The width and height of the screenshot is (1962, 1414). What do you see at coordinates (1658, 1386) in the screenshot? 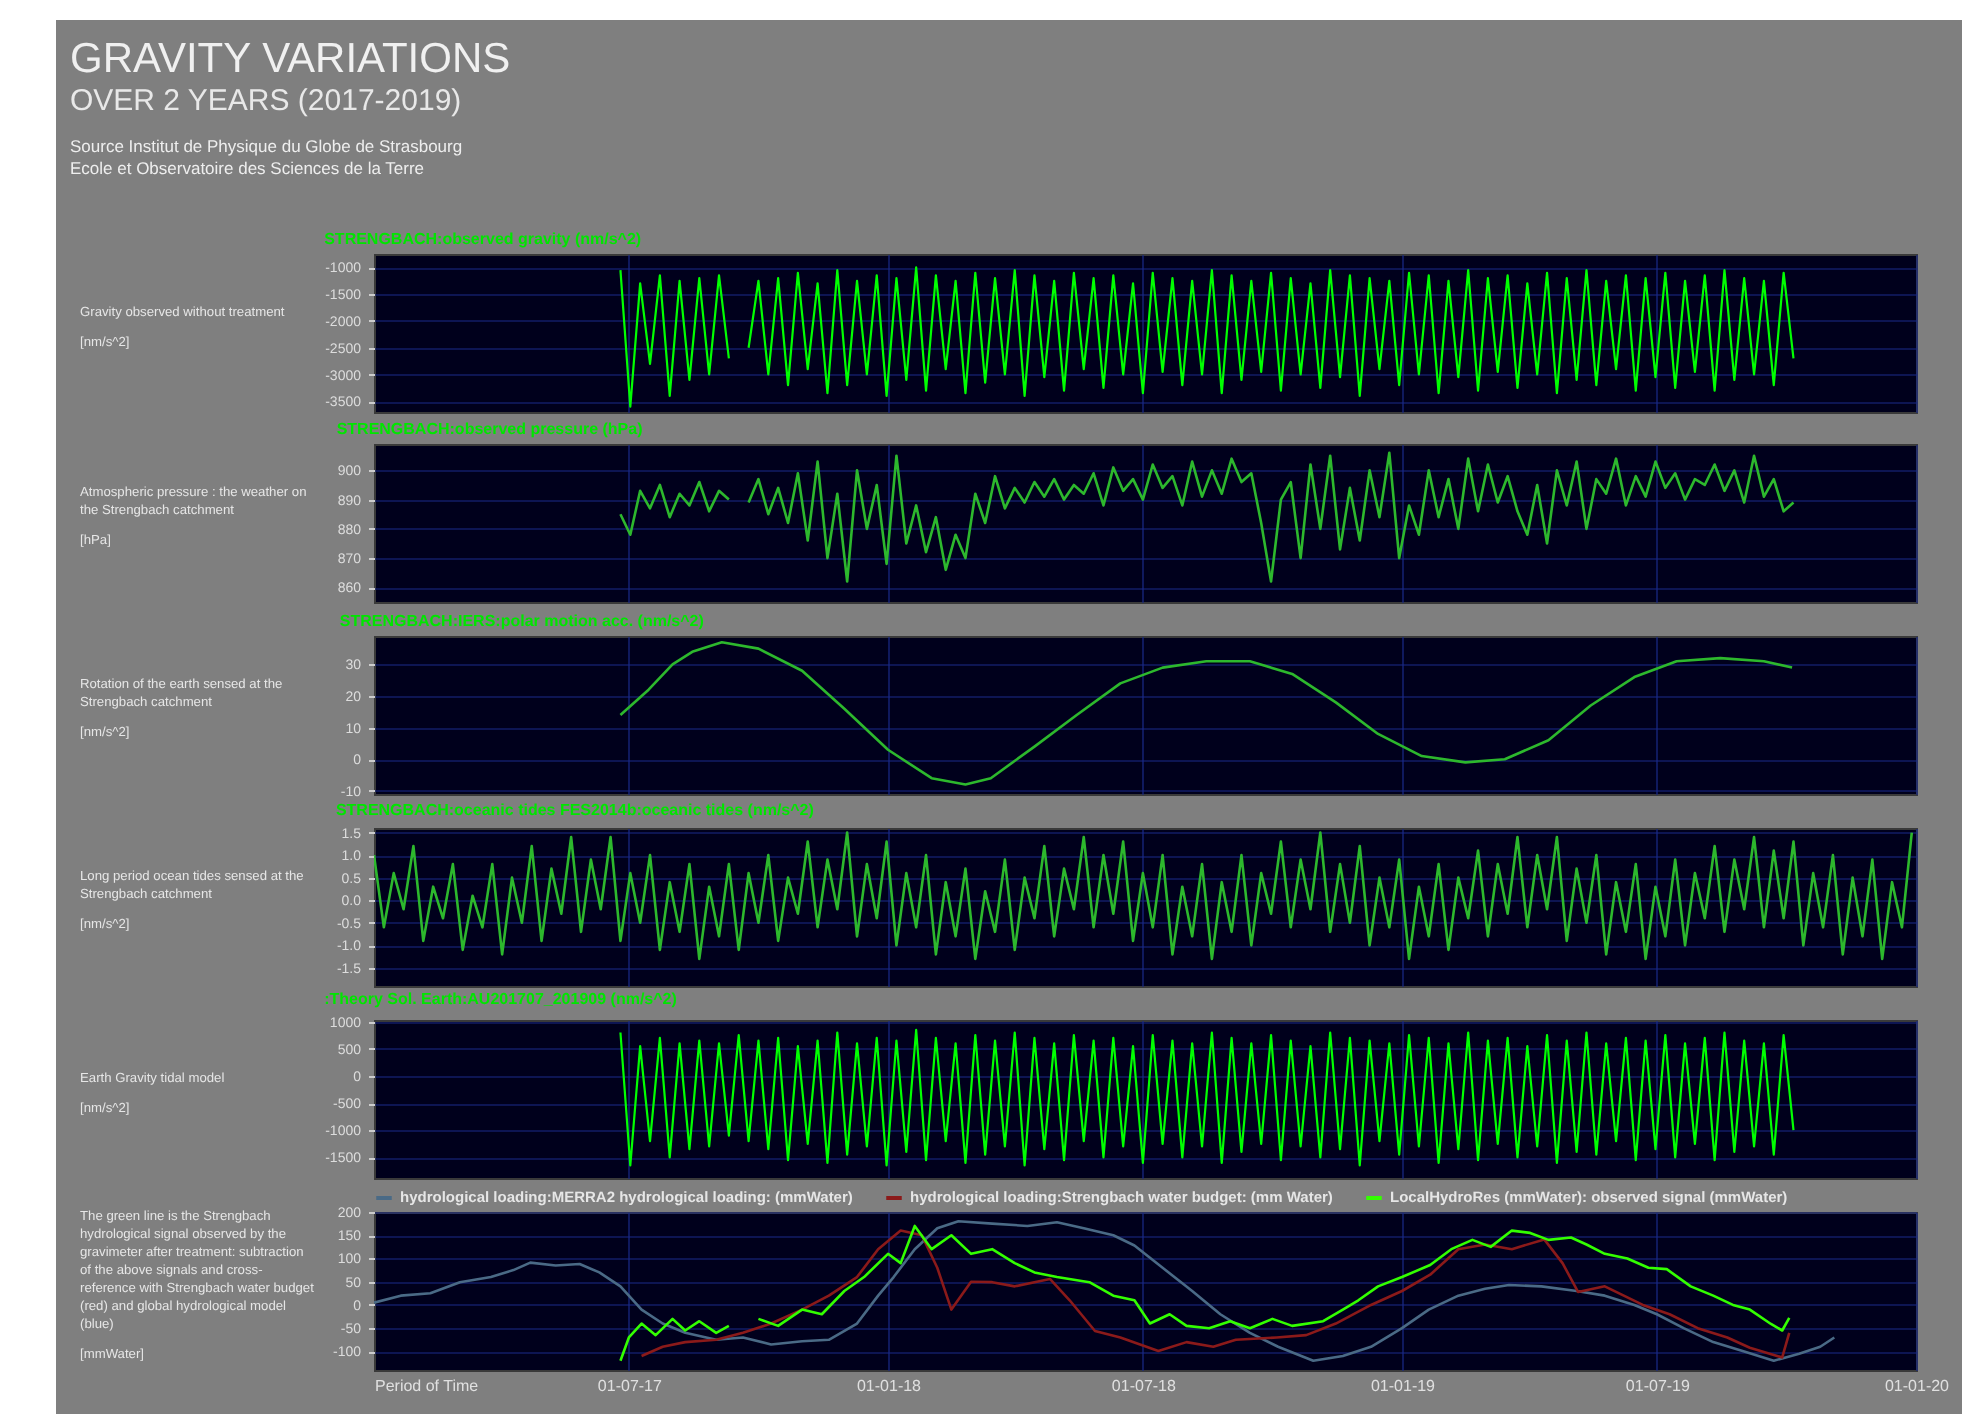
I see `x-tick-label: 01-07-19` at bounding box center [1658, 1386].